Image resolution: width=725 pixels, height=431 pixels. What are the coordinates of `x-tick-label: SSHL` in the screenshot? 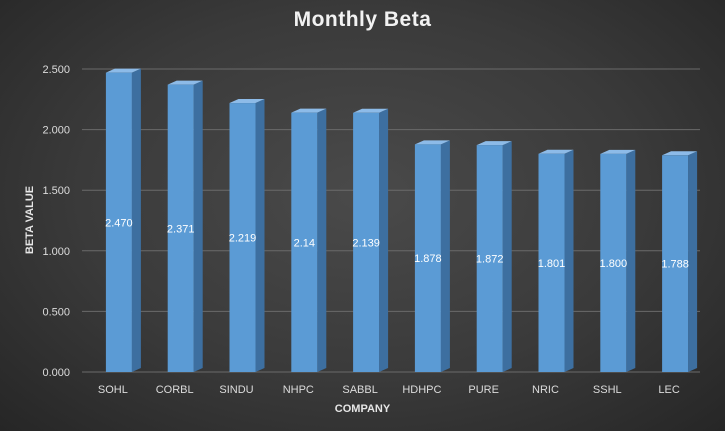 It's located at (607, 390).